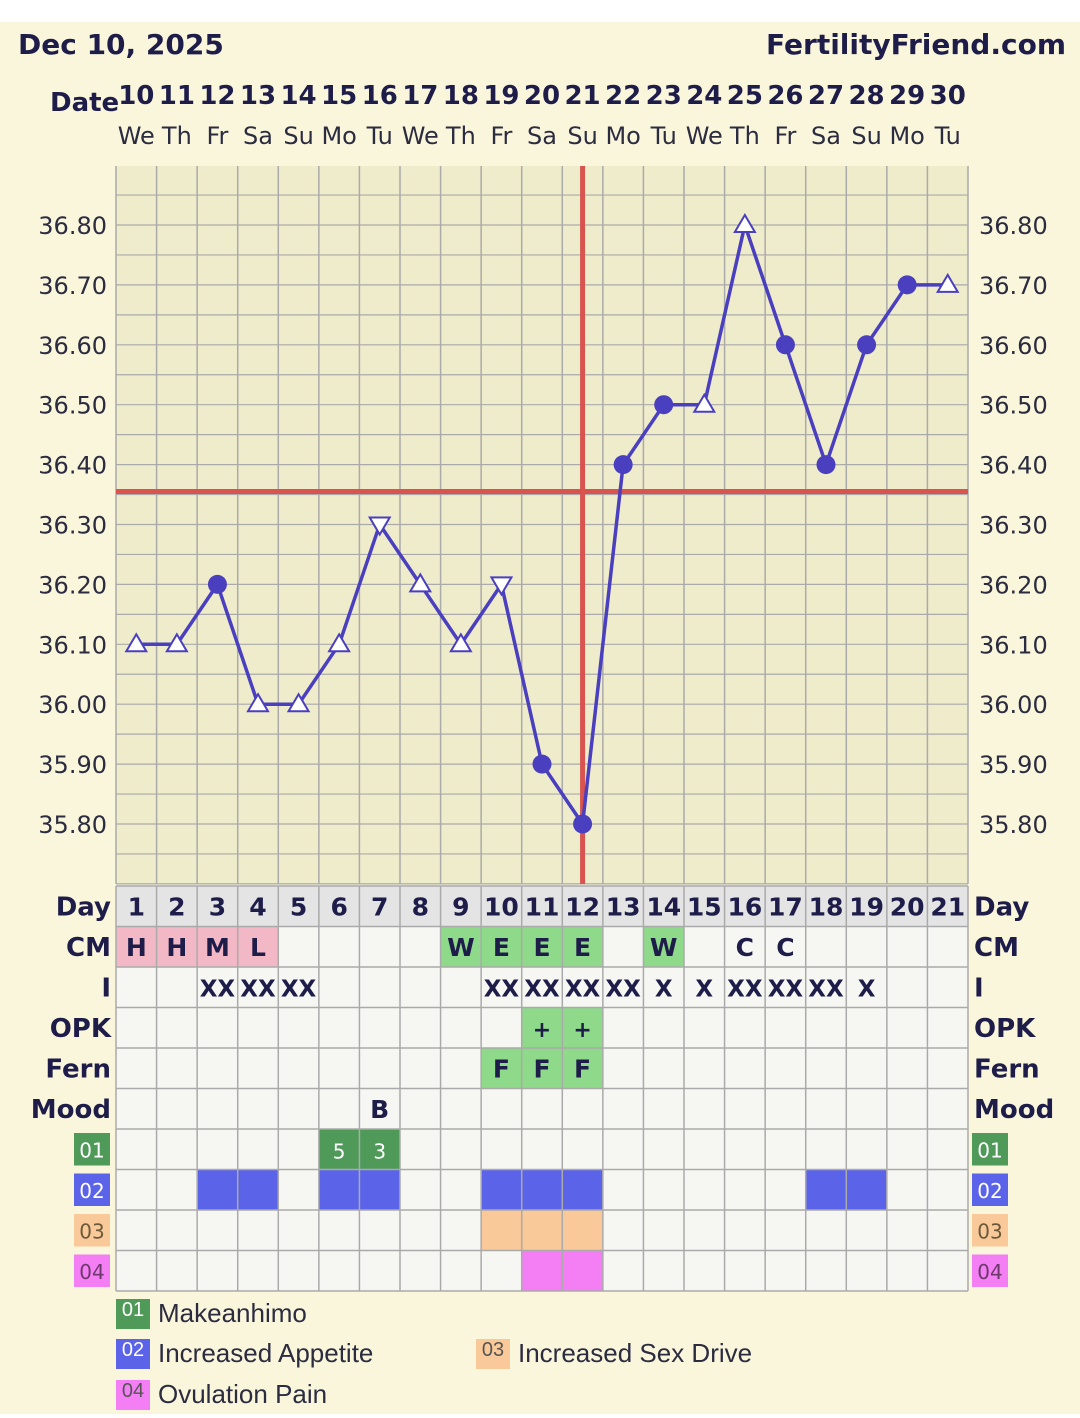  What do you see at coordinates (614, 1353) in the screenshot?
I see `legend-item-03: 03 Increased Sex Drive` at bounding box center [614, 1353].